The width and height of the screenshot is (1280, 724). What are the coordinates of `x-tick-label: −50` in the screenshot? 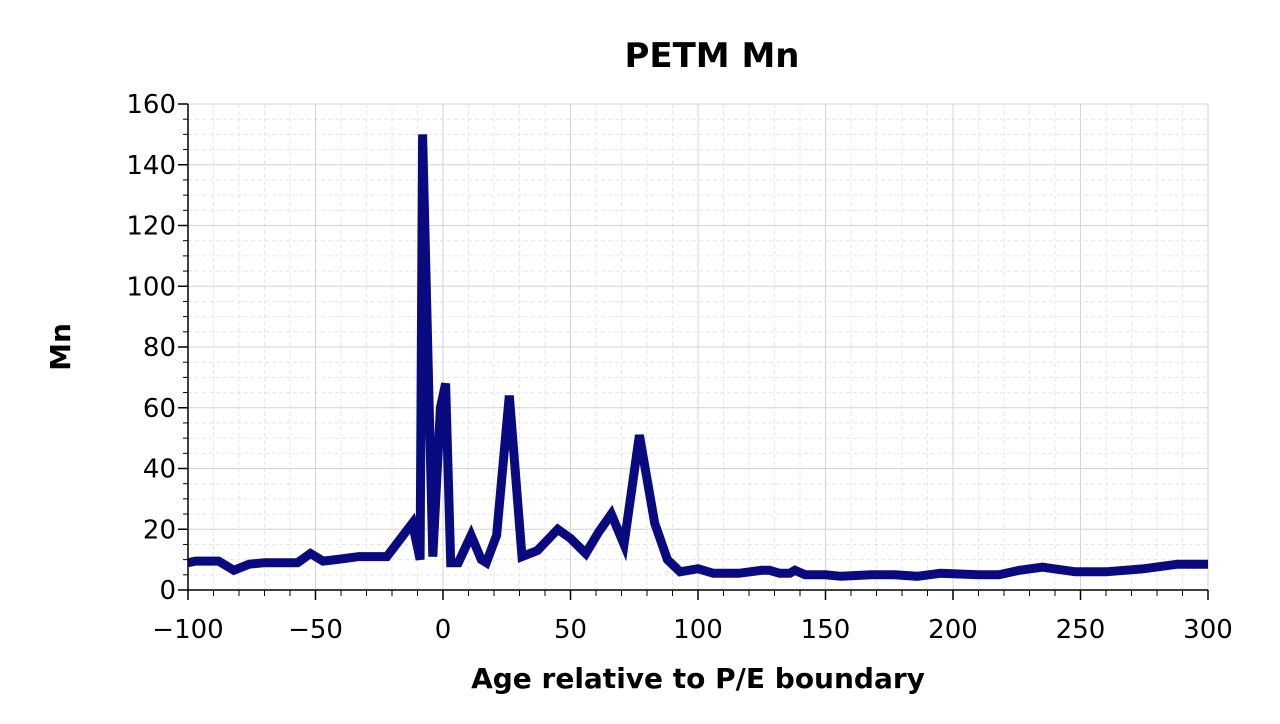 It's located at (315, 630).